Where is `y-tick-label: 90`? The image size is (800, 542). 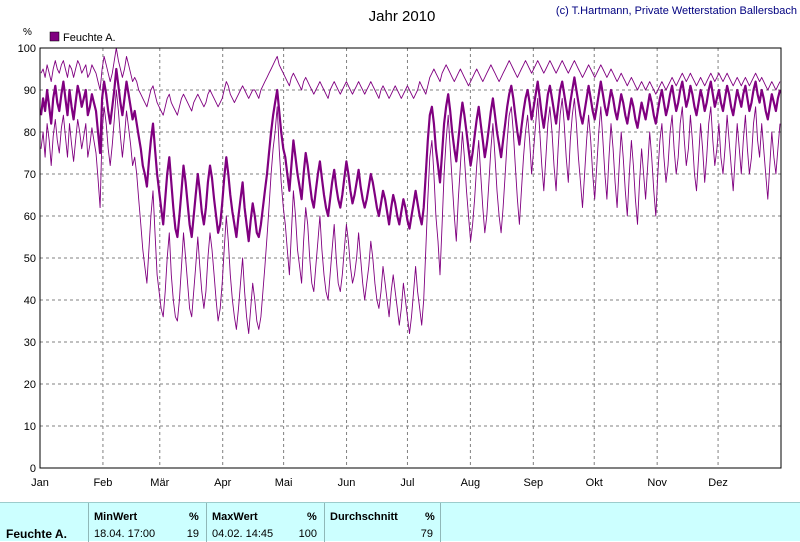 y-tick-label: 90 is located at coordinates (30, 91).